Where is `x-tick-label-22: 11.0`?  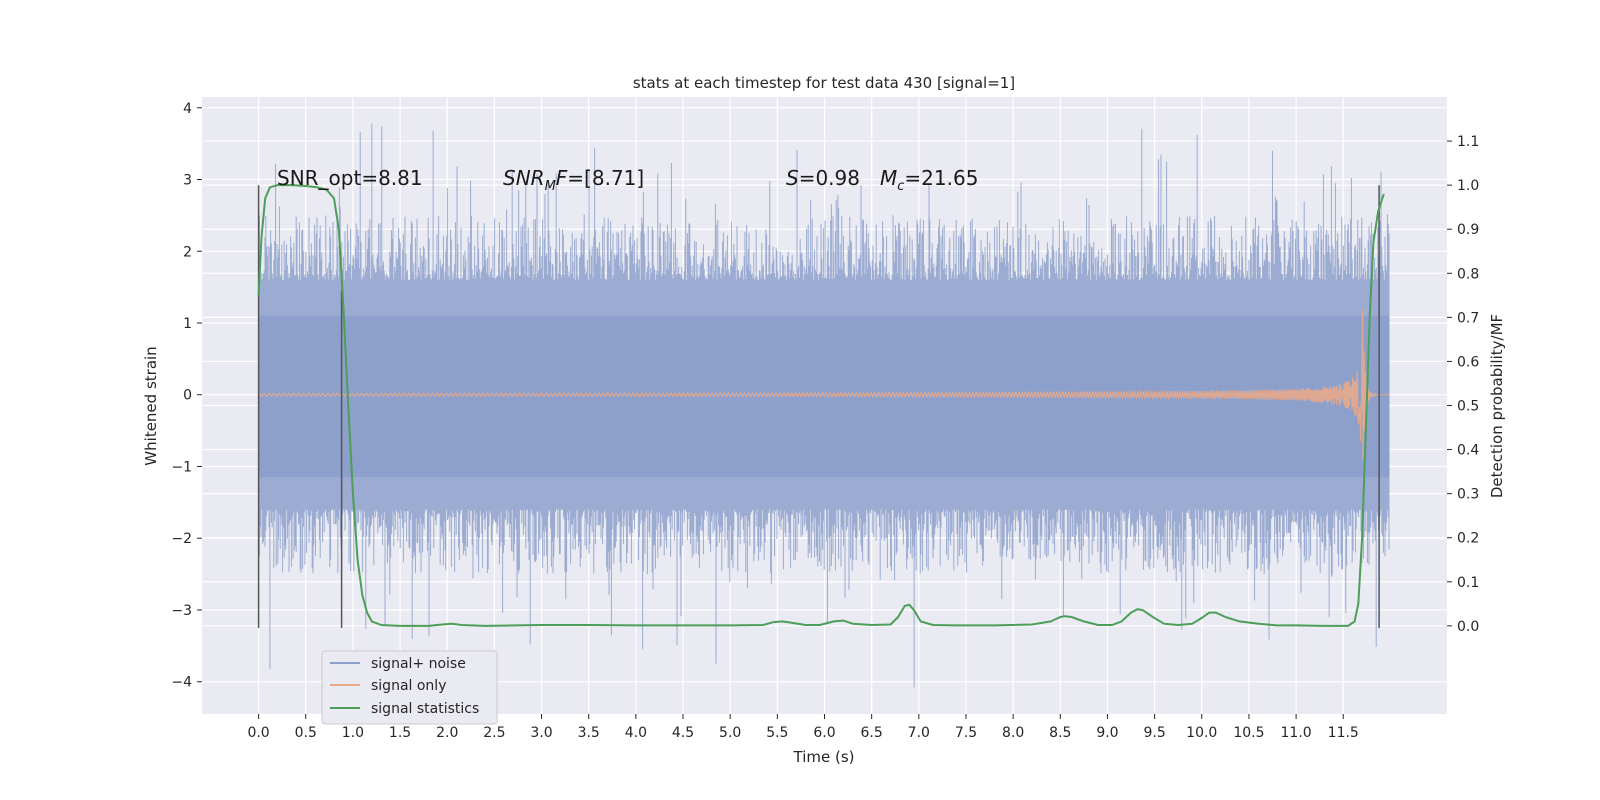
x-tick-label-22: 11.0 is located at coordinates (1296, 733).